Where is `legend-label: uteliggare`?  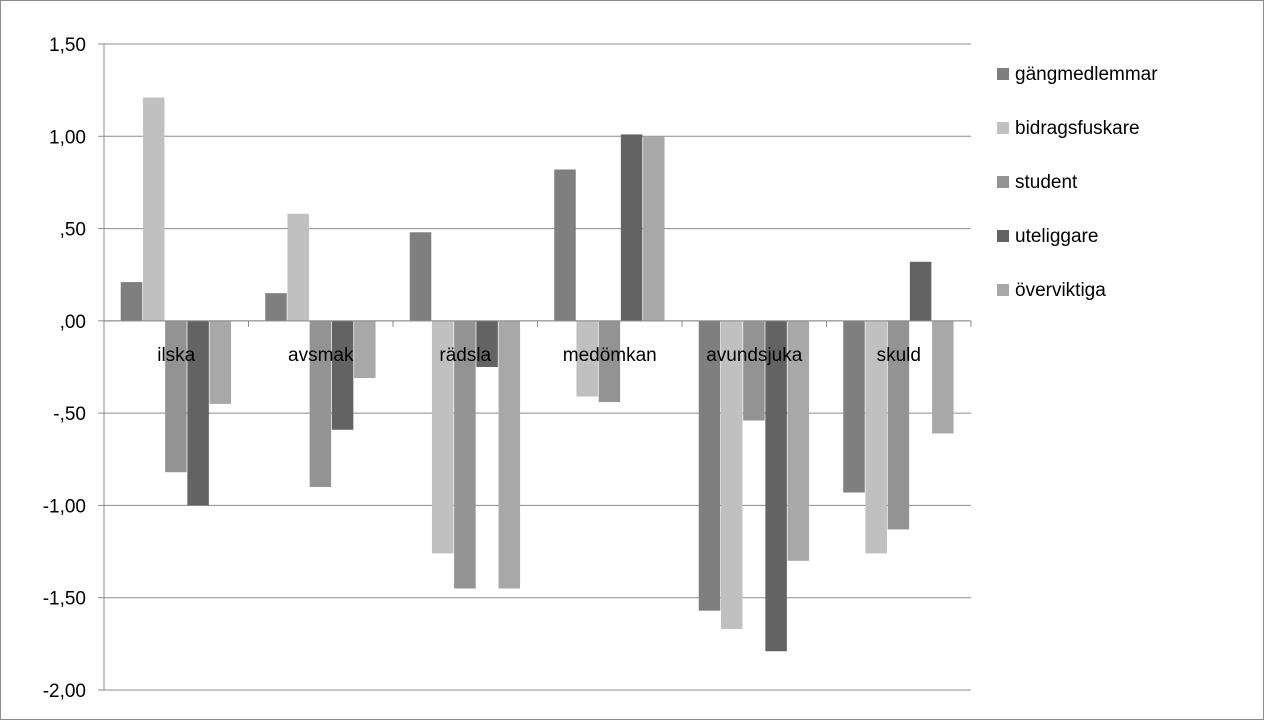 legend-label: uteliggare is located at coordinates (1056, 236).